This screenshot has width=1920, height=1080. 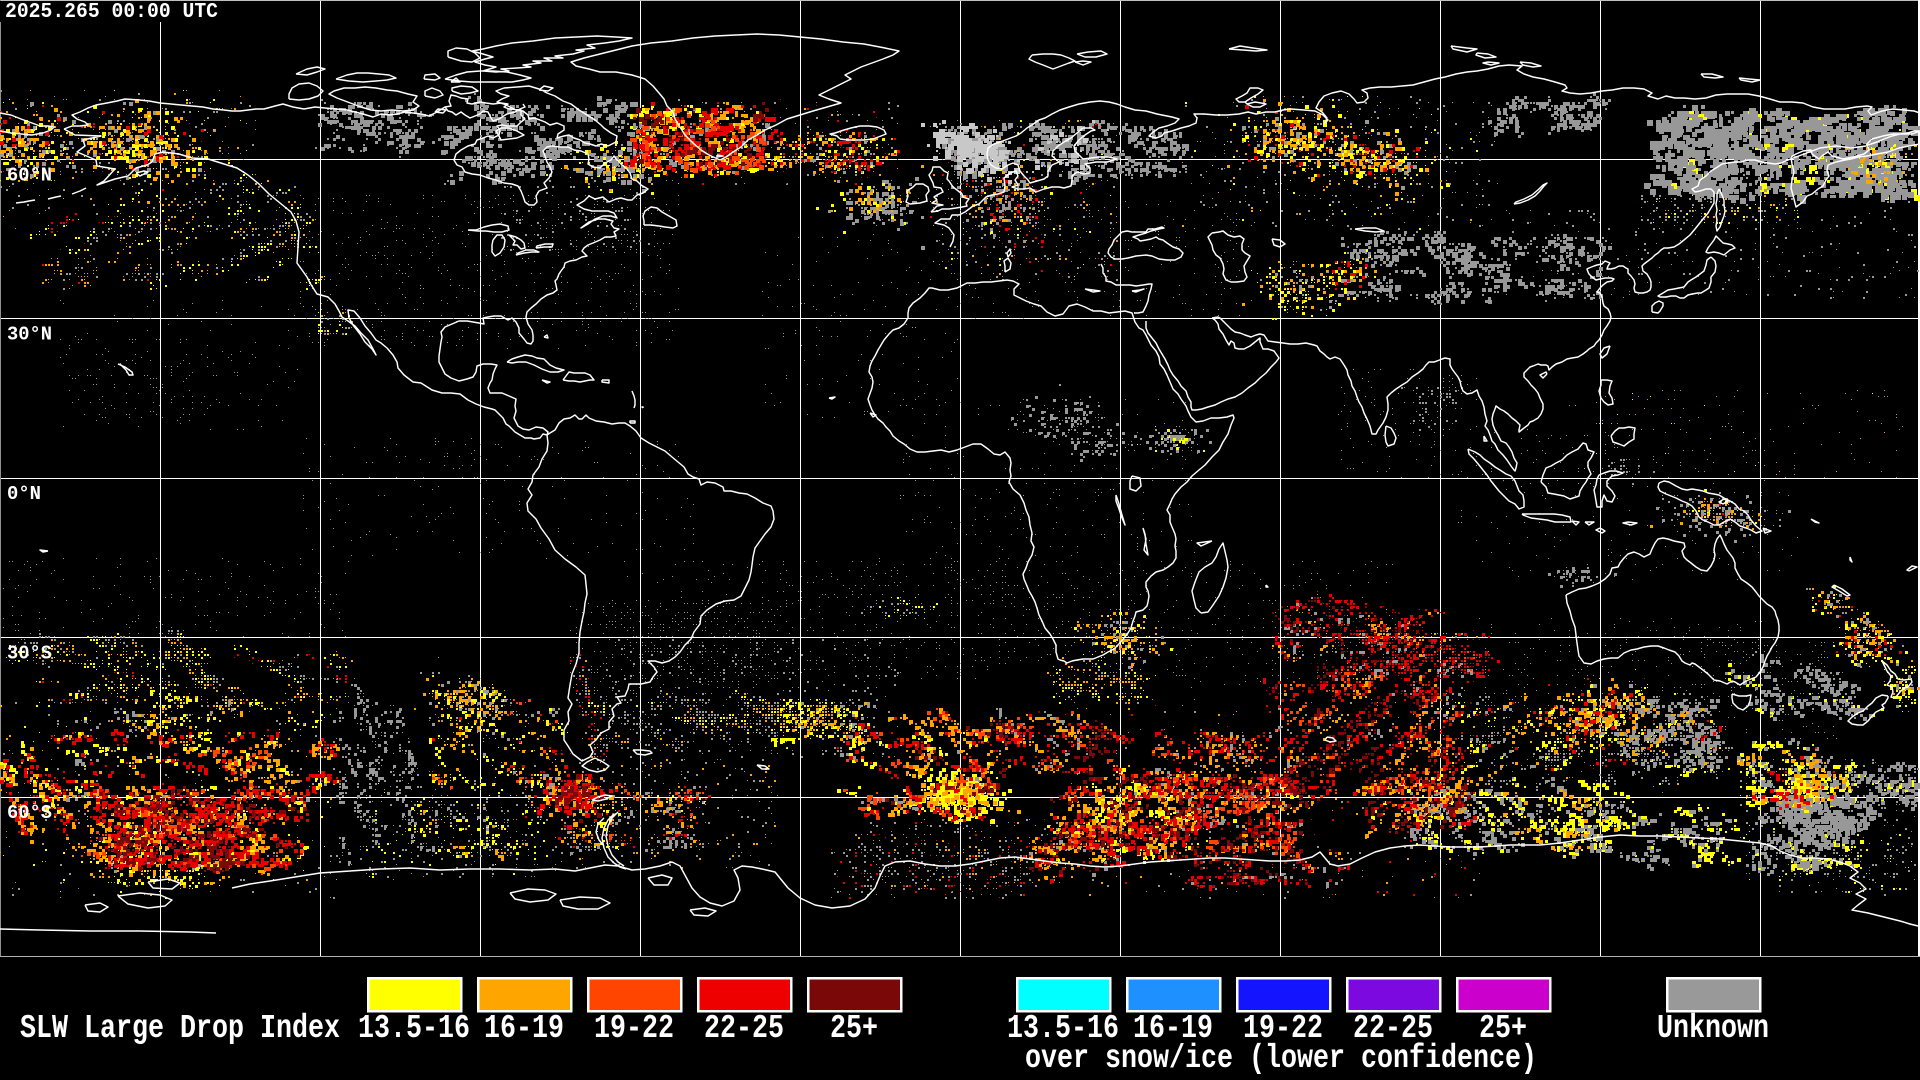 What do you see at coordinates (1713, 1028) in the screenshot?
I see `svg-text: Unknown` at bounding box center [1713, 1028].